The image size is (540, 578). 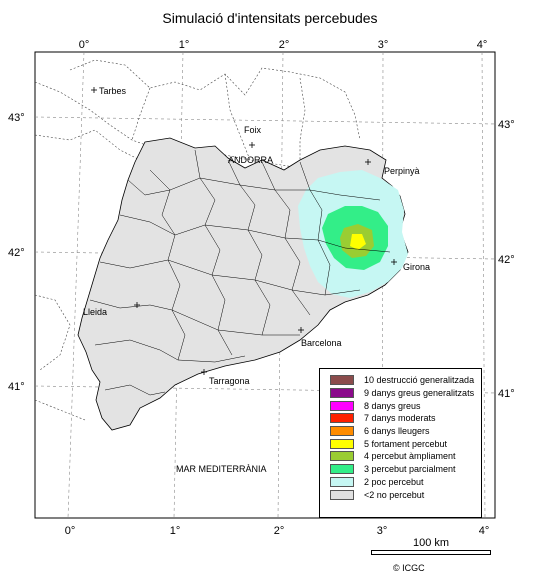 What do you see at coordinates (16, 118) in the screenshot?
I see `lat-left-43: 43°` at bounding box center [16, 118].